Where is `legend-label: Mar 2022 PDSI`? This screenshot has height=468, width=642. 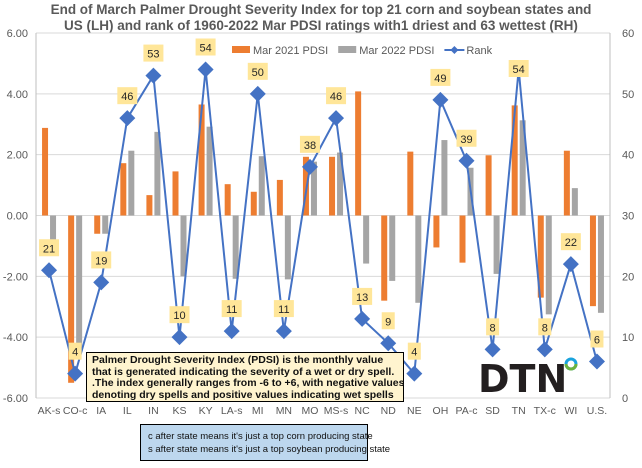
legend-label: Mar 2022 PDSI is located at coordinates (396, 51).